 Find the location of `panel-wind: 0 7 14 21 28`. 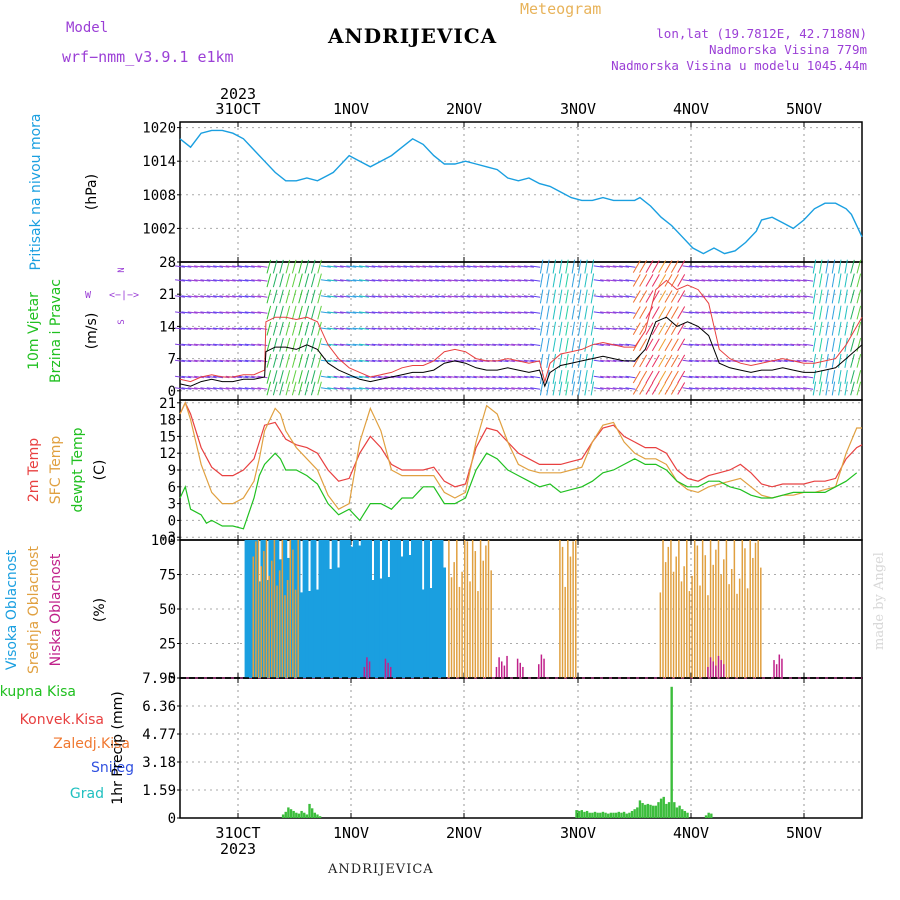

panel-wind: 0 7 14 21 28 is located at coordinates (511, 328).